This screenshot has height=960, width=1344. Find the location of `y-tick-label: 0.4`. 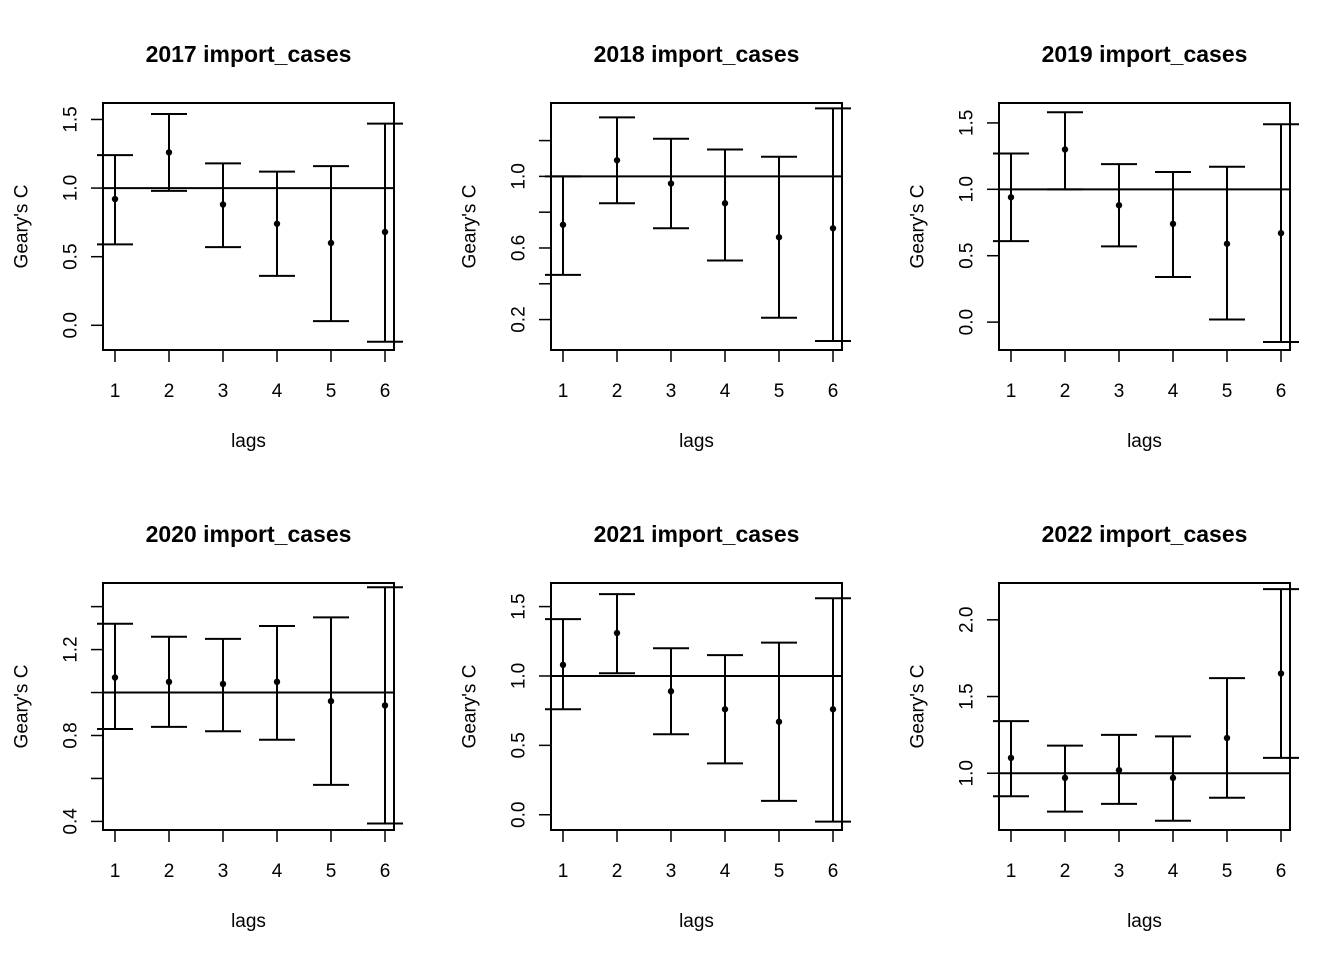

y-tick-label: 0.4 is located at coordinates (71, 821).